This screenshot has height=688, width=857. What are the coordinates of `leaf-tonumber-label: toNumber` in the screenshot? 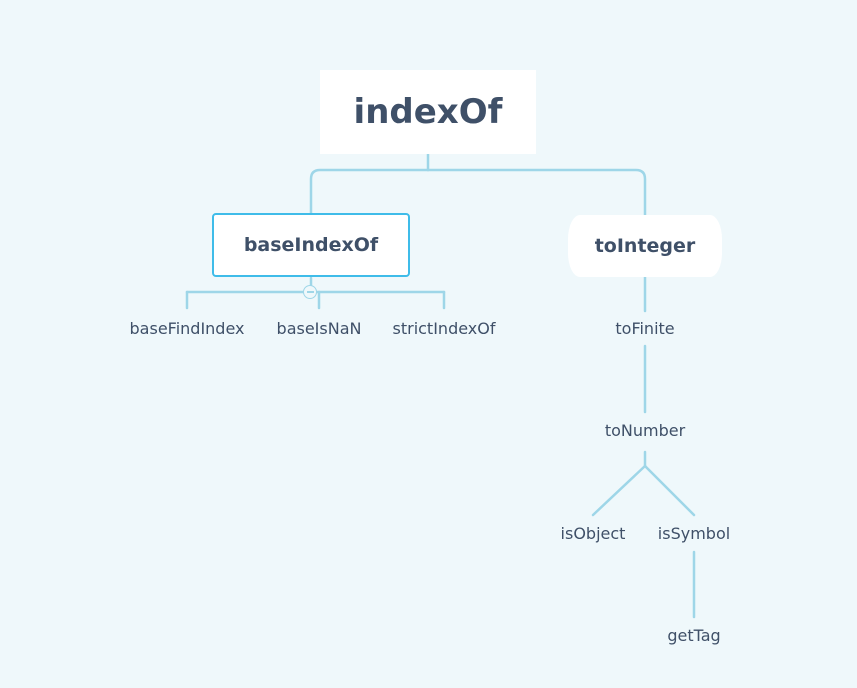 It's located at (645, 430).